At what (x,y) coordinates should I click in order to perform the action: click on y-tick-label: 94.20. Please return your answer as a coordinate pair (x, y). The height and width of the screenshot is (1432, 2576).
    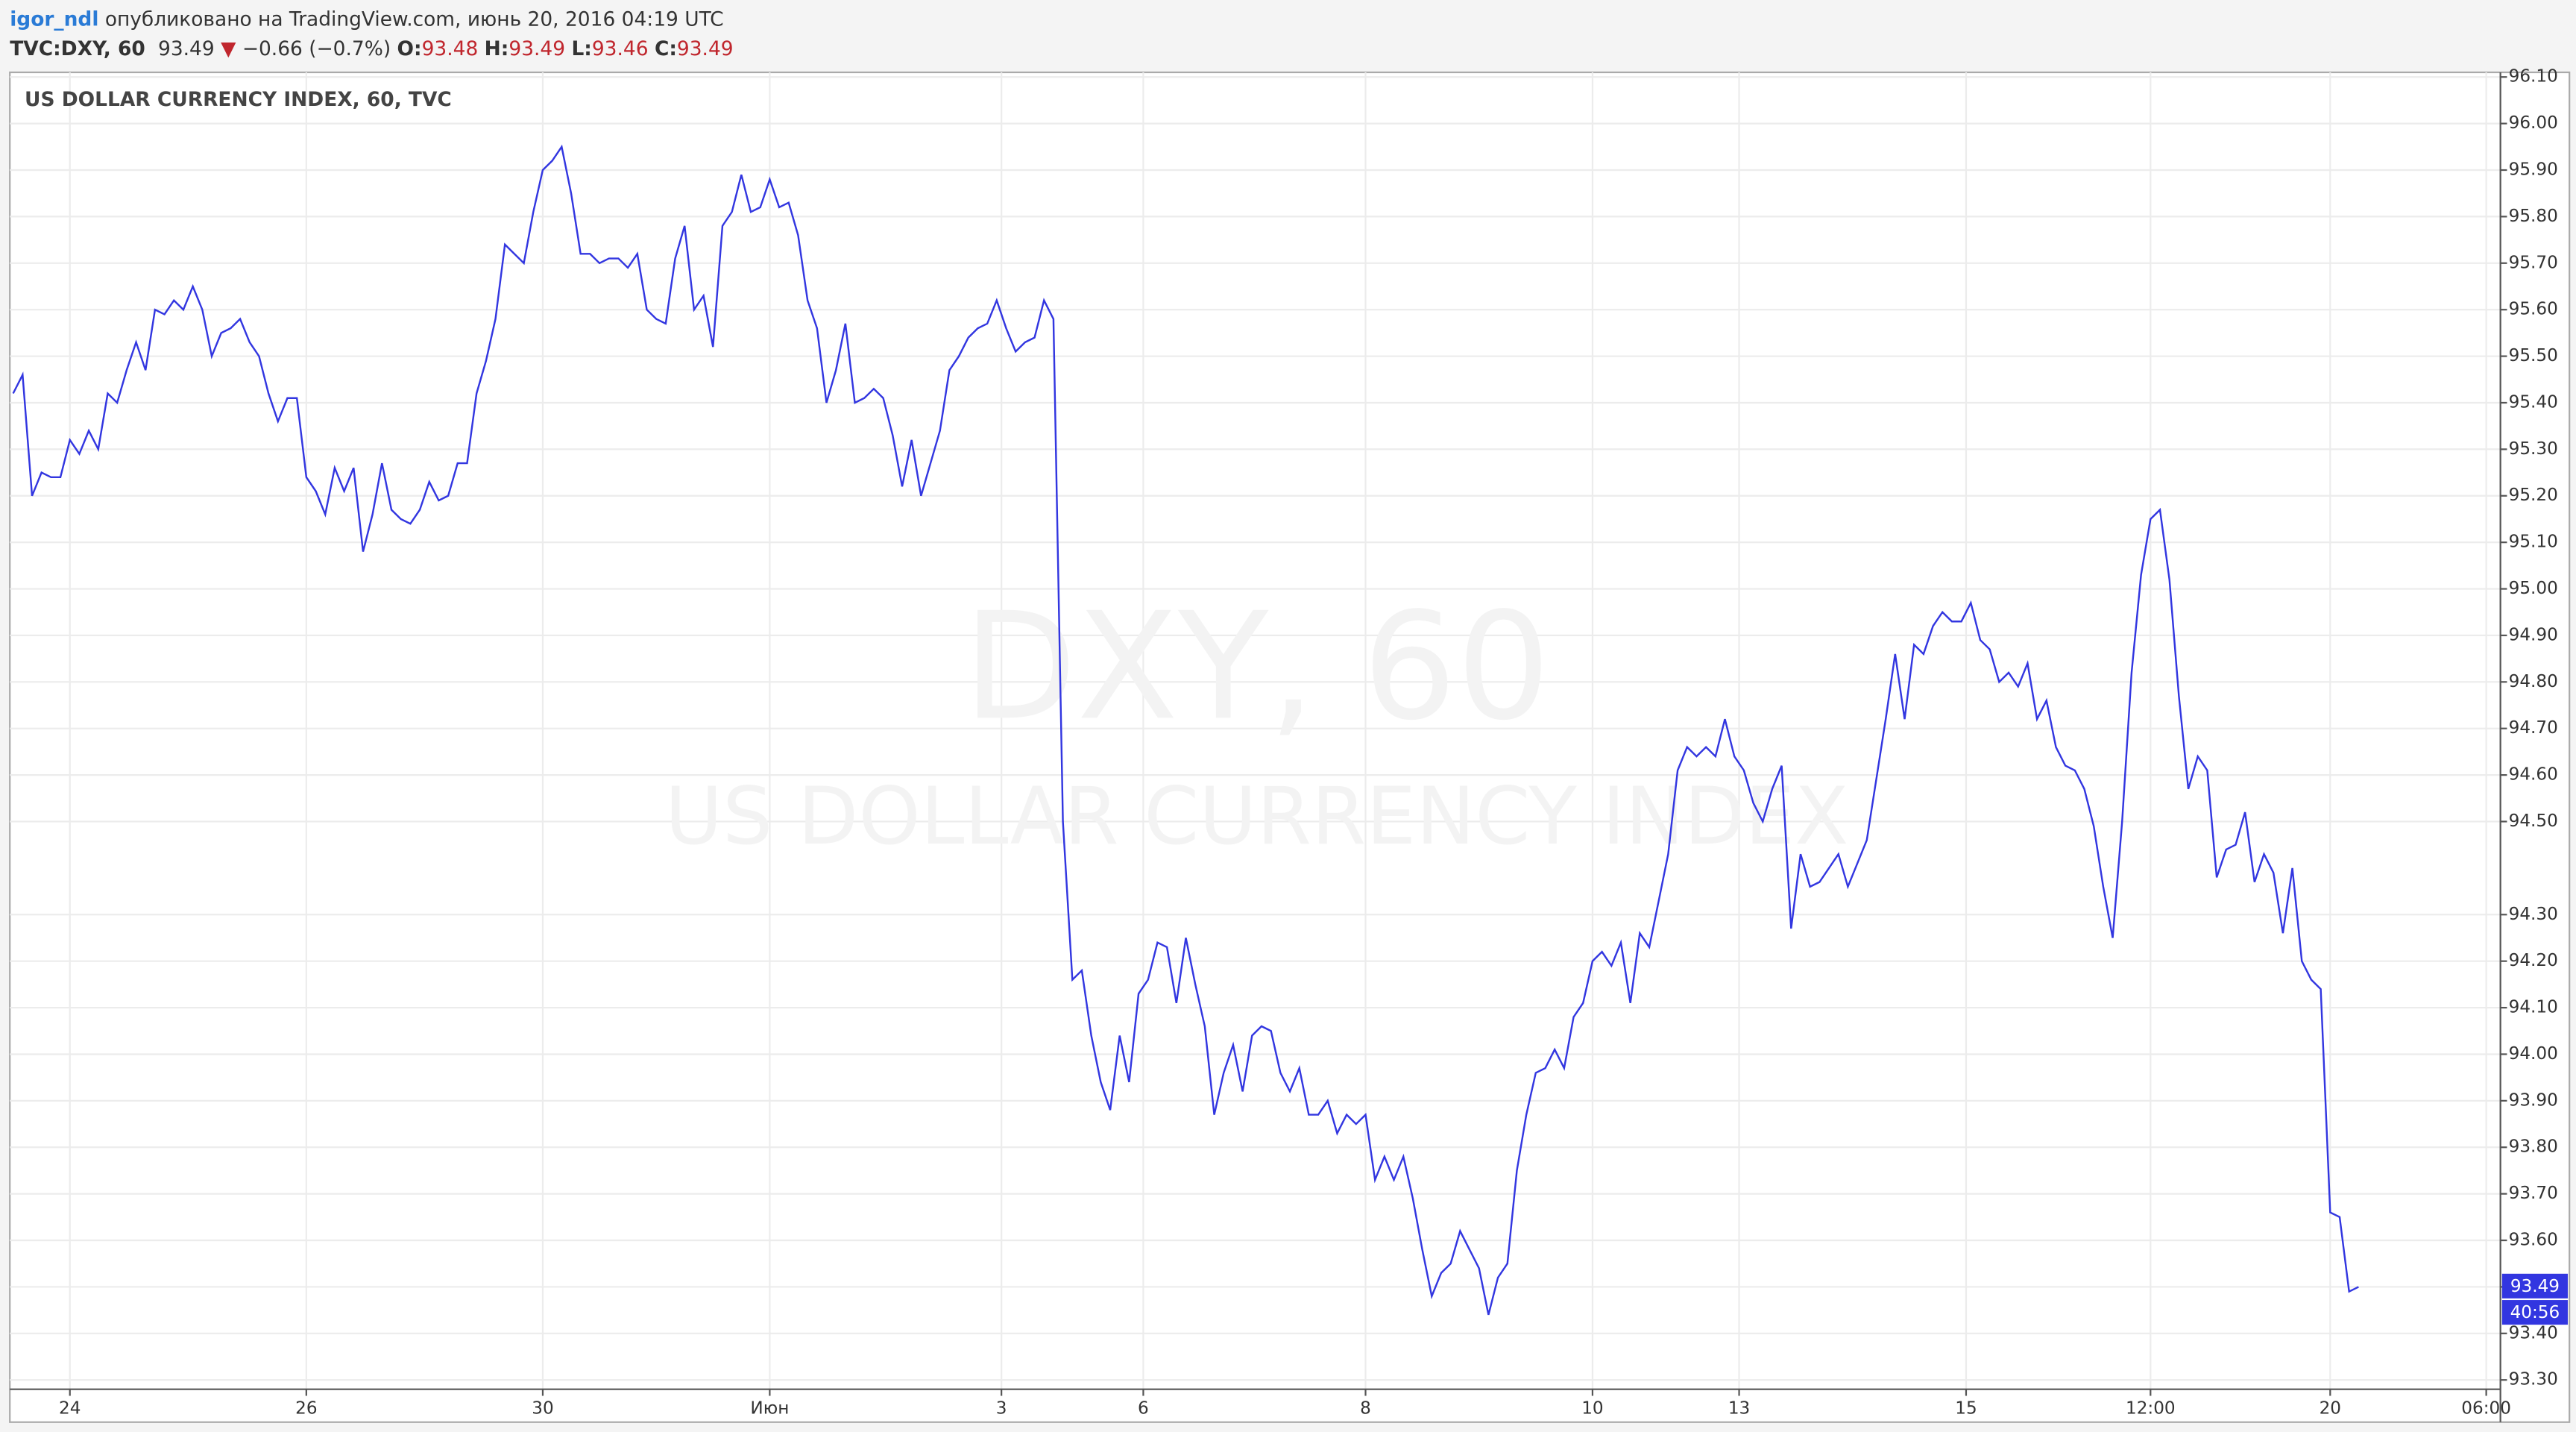
    Looking at the image, I should click on (2533, 960).